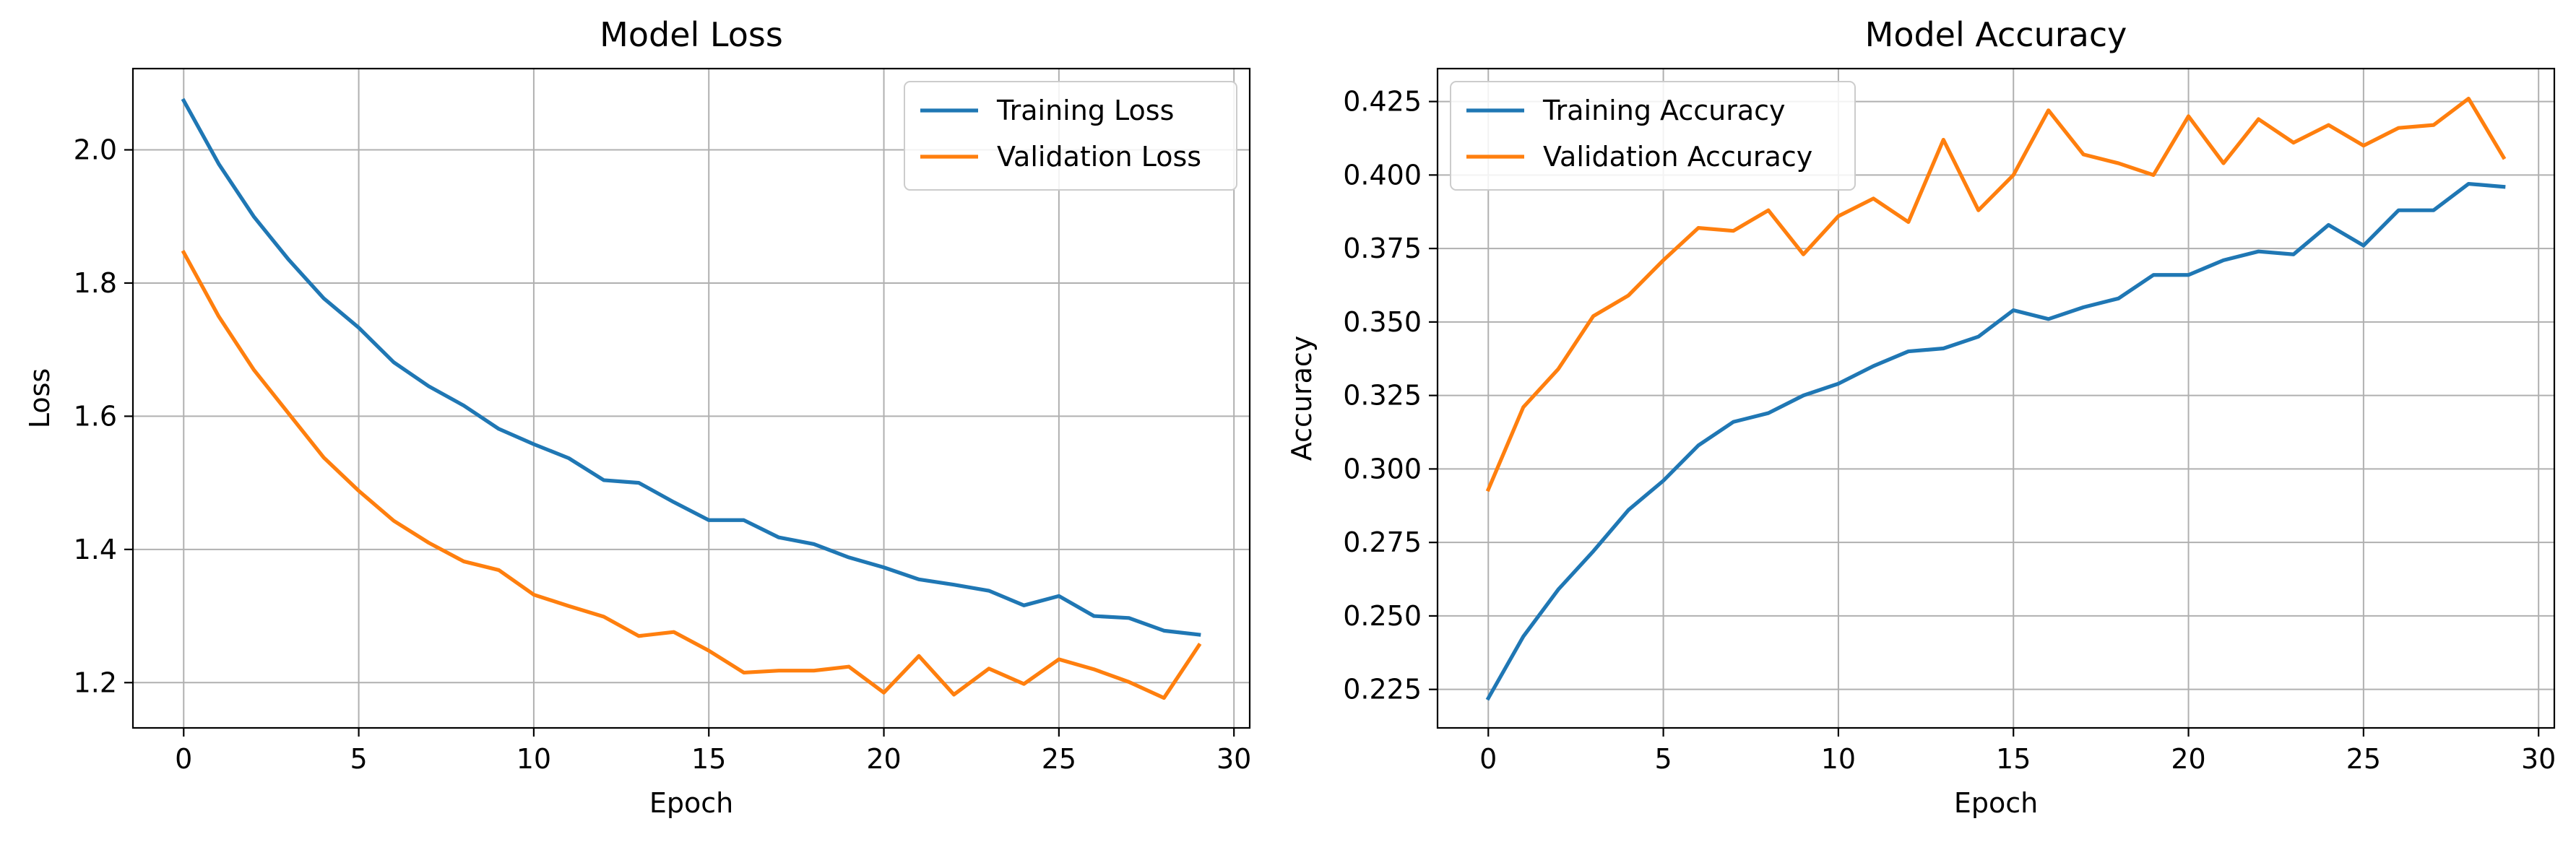 The width and height of the screenshot is (2576, 842). Describe the element at coordinates (96, 283) in the screenshot. I see `y-tick-label: 1.8` at that location.